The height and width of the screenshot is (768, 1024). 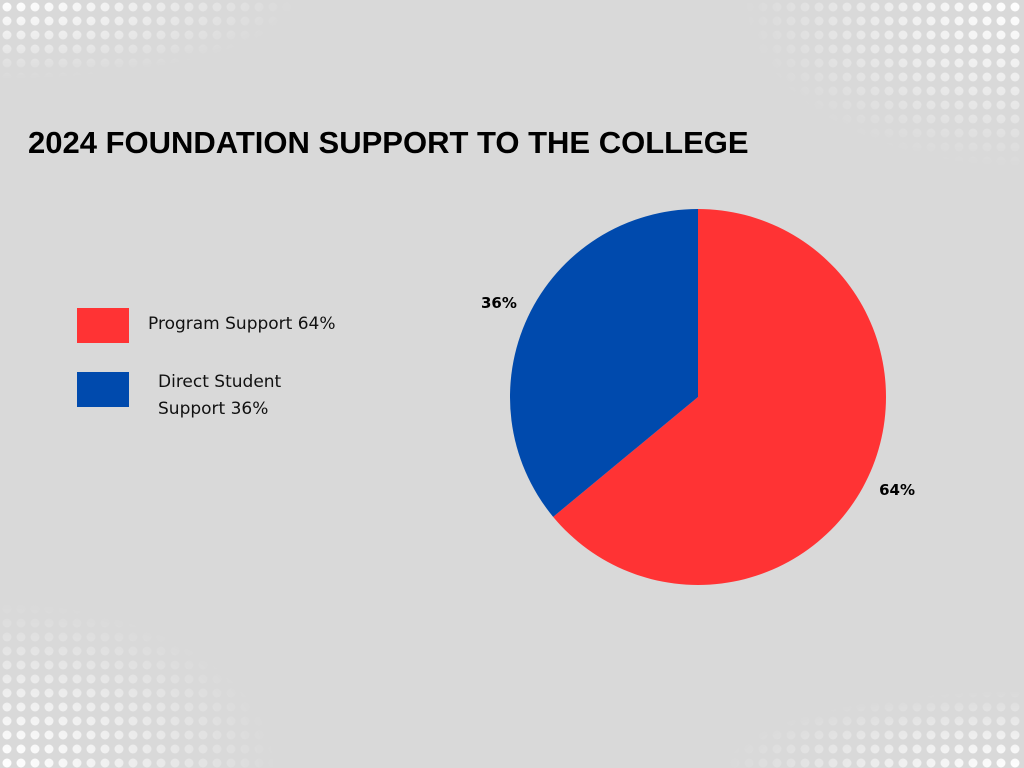 What do you see at coordinates (499, 303) in the screenshot?
I see `value-label: 36%` at bounding box center [499, 303].